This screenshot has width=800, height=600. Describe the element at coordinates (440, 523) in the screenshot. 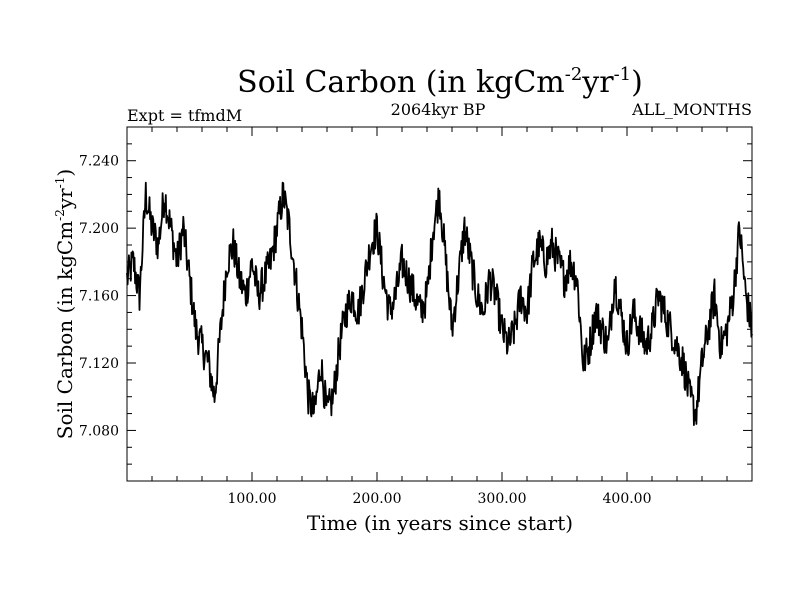

I see `x-axis-label: Time (in years since start)` at that location.